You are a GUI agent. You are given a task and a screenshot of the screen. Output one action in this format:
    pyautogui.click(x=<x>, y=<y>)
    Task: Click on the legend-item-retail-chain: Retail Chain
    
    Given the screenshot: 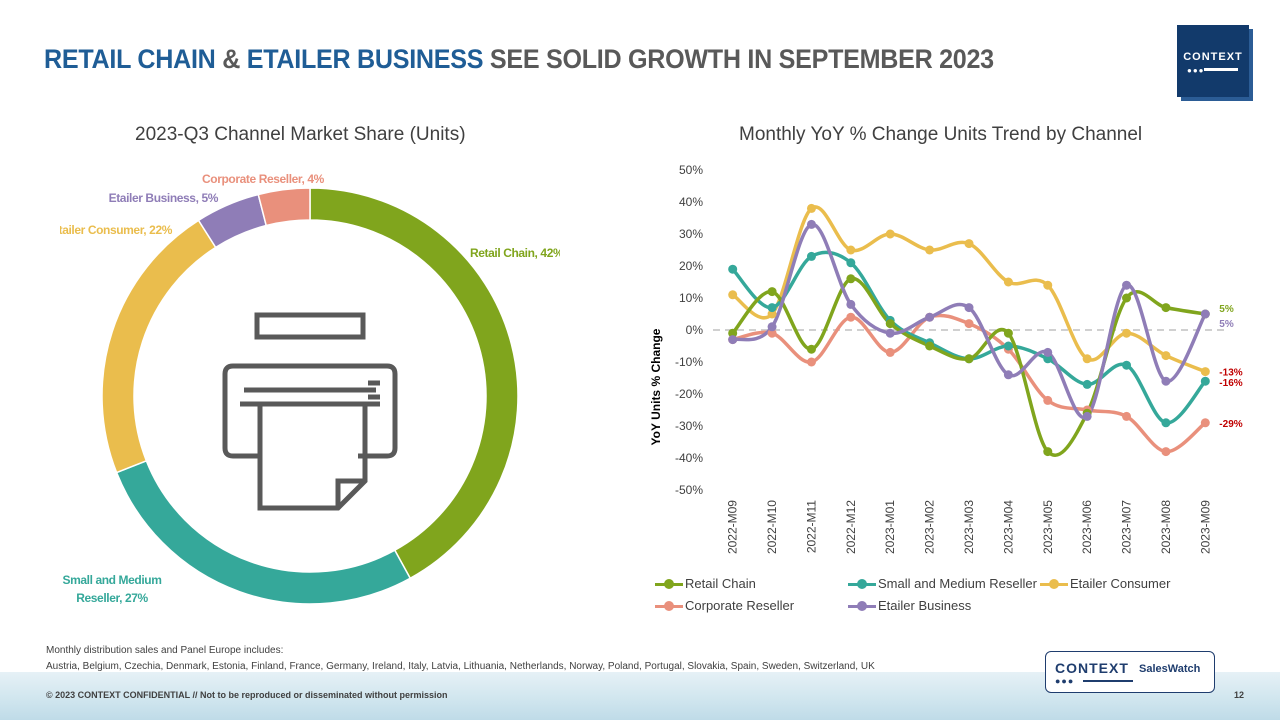 What is the action you would take?
    pyautogui.click(x=705, y=583)
    